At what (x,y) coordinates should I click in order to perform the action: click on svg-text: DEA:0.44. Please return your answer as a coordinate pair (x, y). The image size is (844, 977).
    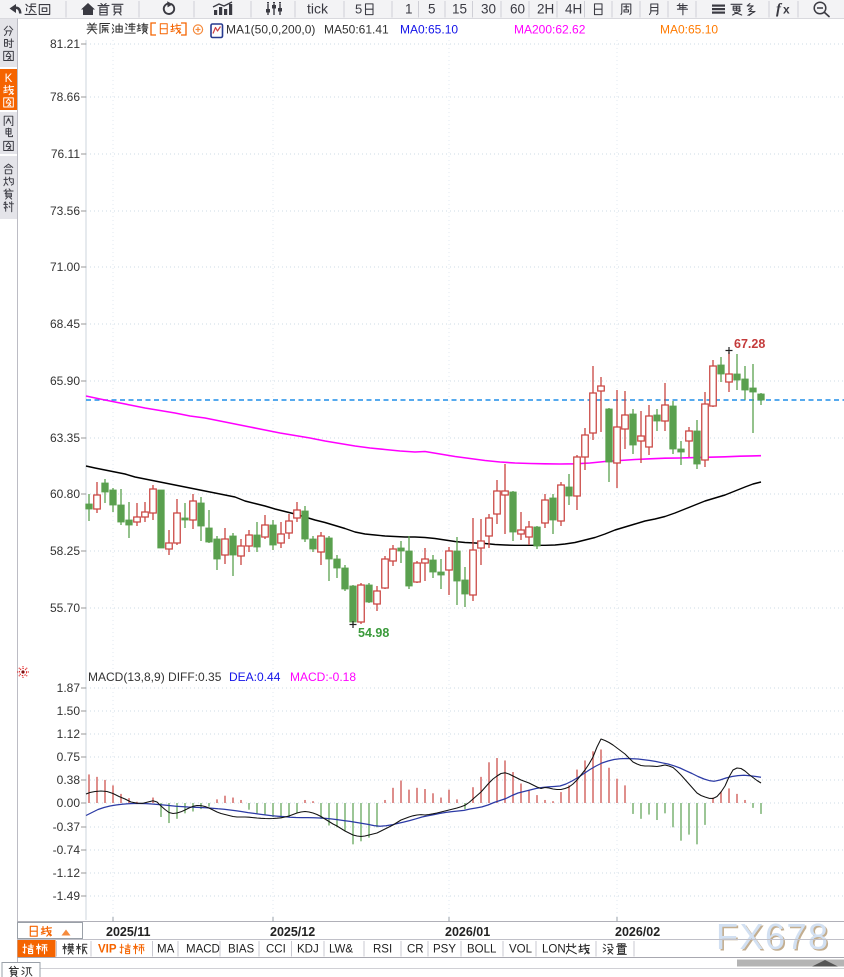
    Looking at the image, I should click on (255, 677).